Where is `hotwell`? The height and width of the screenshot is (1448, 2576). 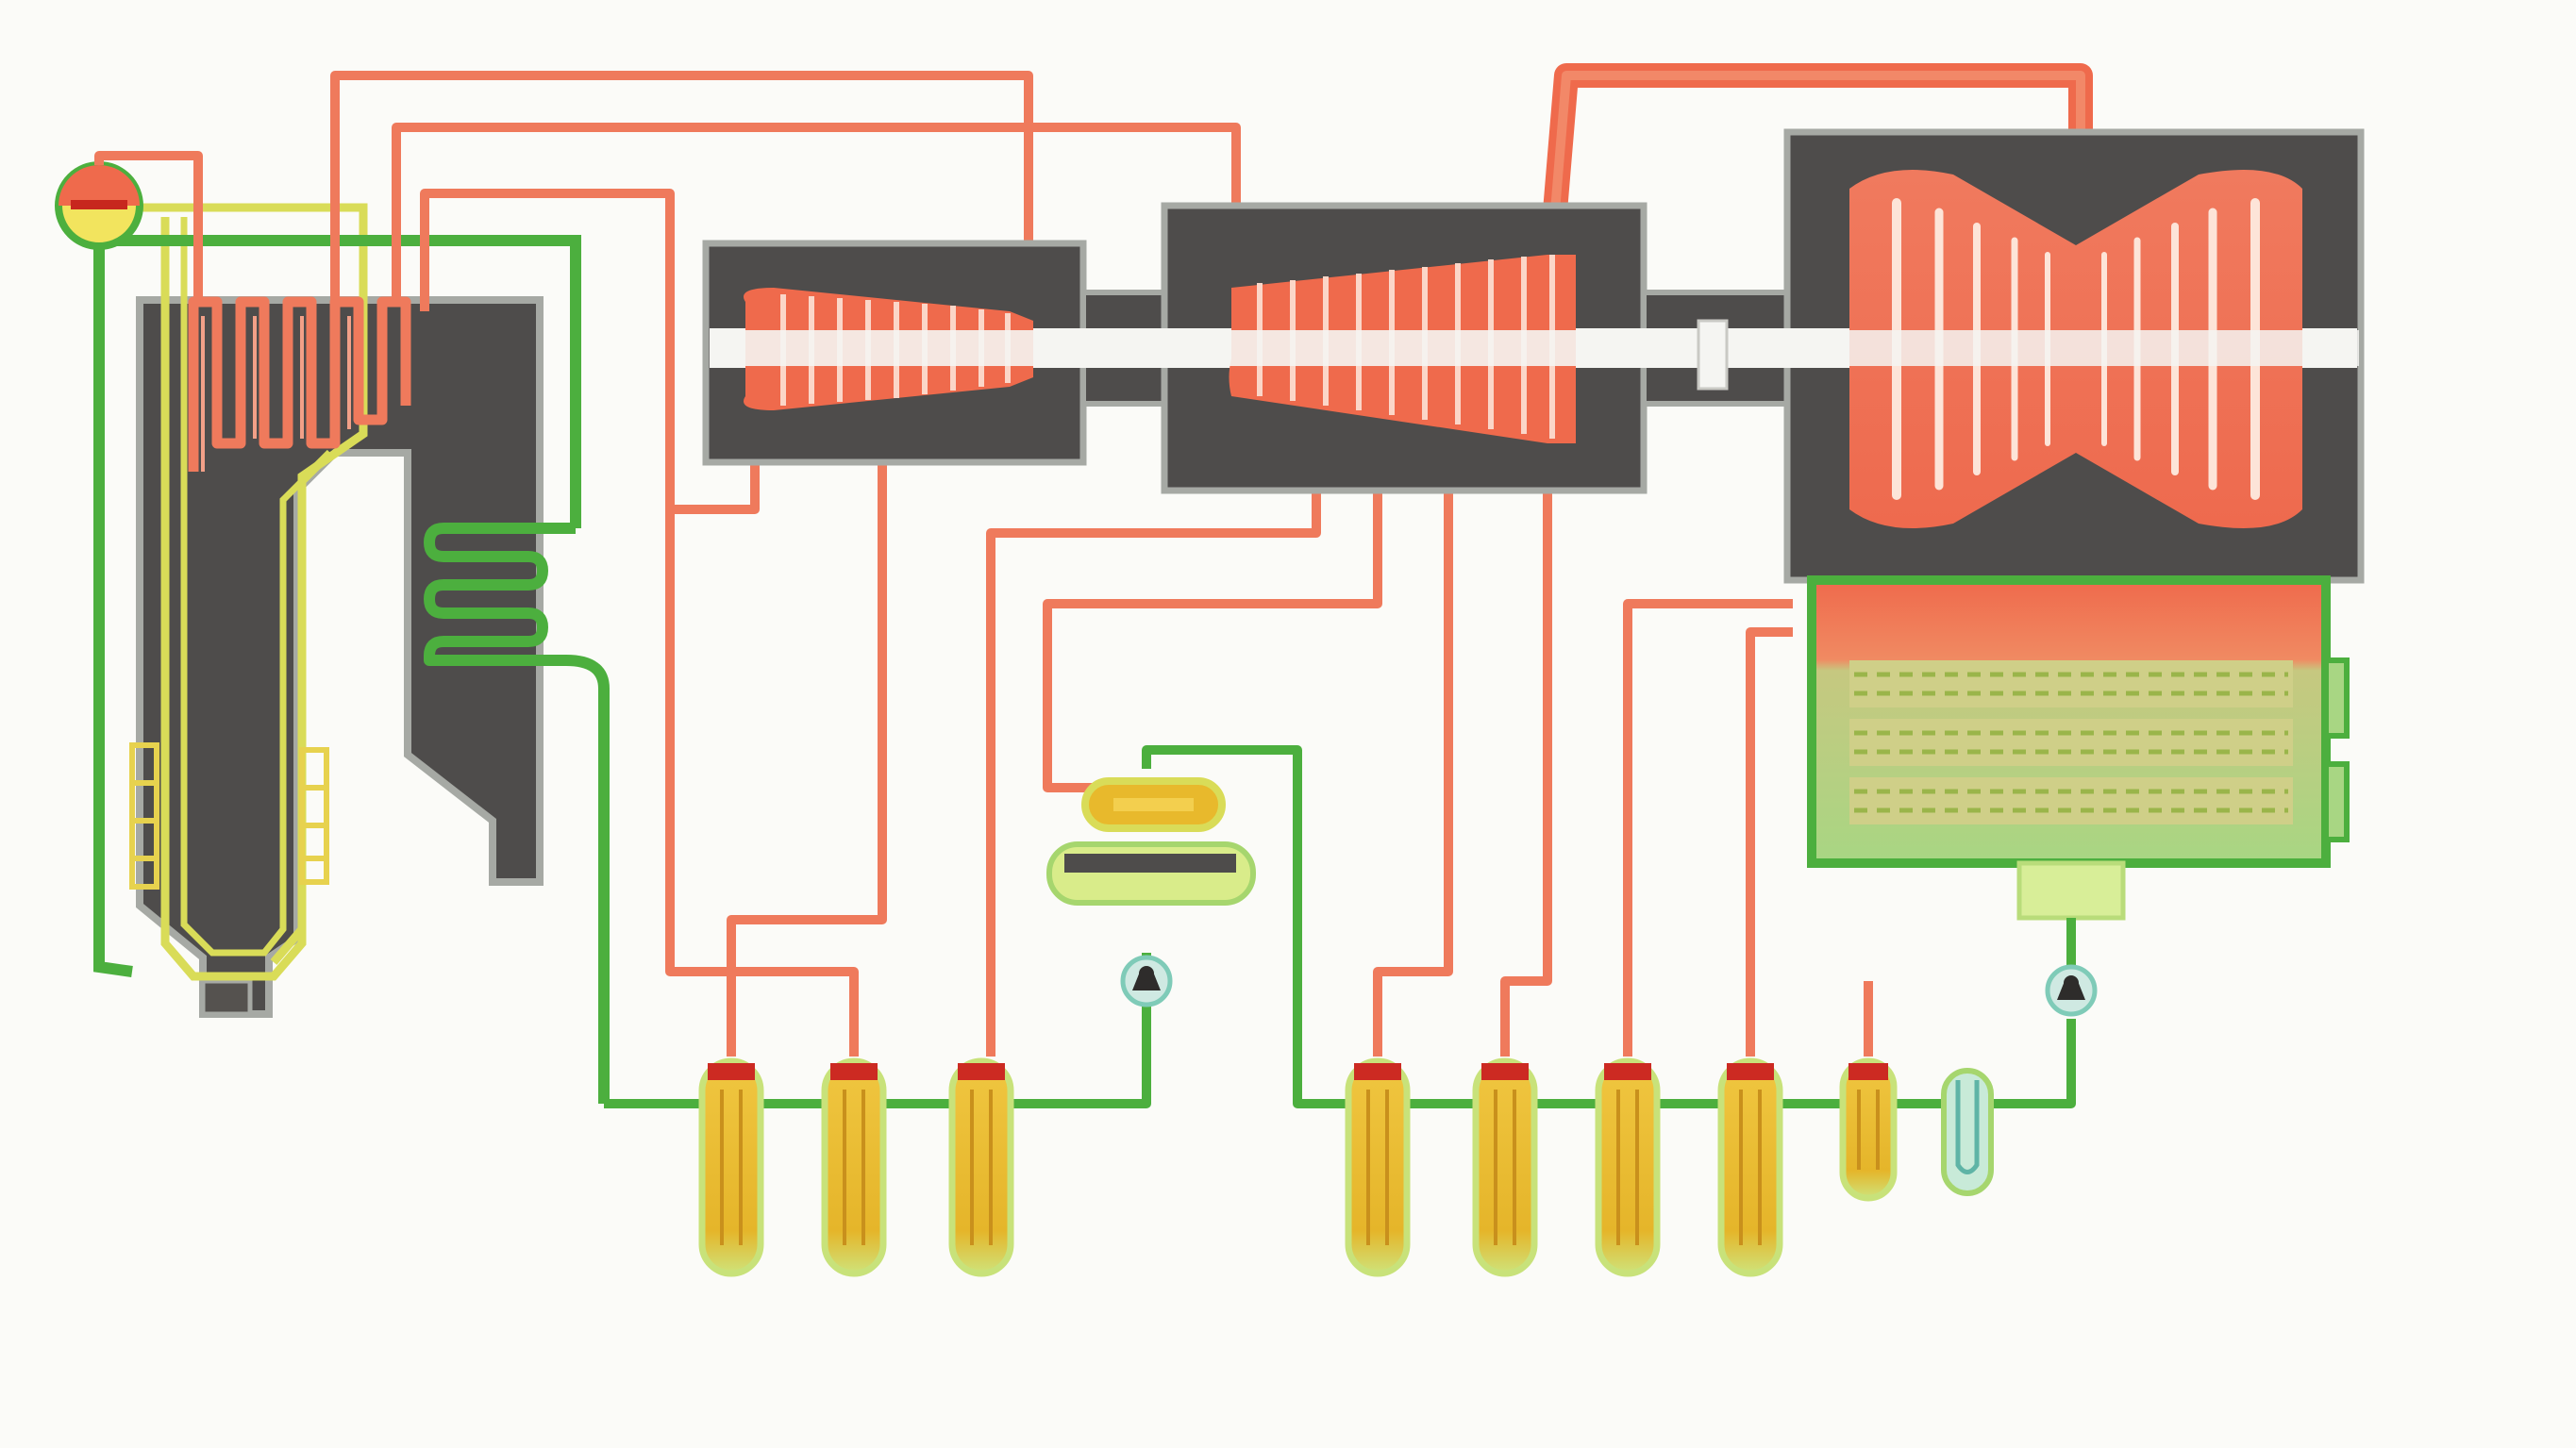 hotwell is located at coordinates (2071, 890).